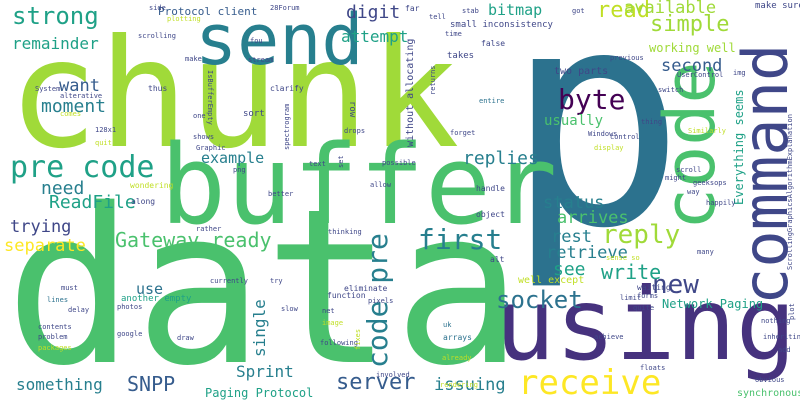  I want to click on word-far: far, so click(412, 8).